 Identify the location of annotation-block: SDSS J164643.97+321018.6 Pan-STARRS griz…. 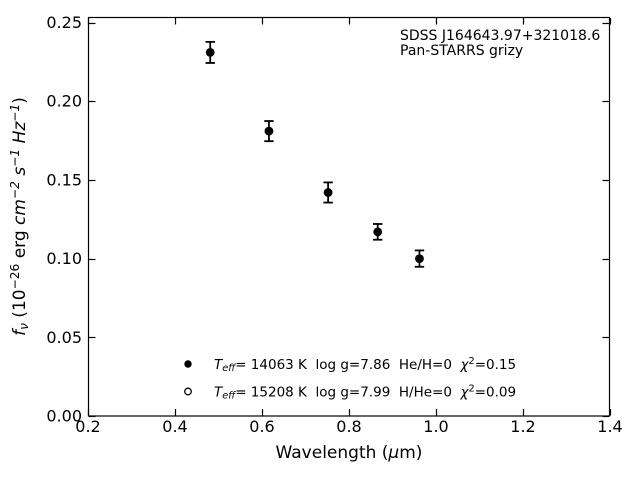
(500, 44).